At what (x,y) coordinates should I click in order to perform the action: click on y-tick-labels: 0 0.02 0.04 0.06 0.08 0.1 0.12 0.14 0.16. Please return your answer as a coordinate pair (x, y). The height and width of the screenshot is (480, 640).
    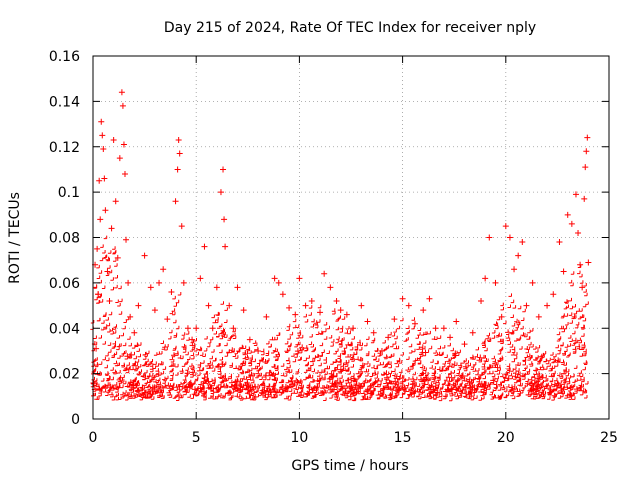
    Looking at the image, I should click on (64, 238).